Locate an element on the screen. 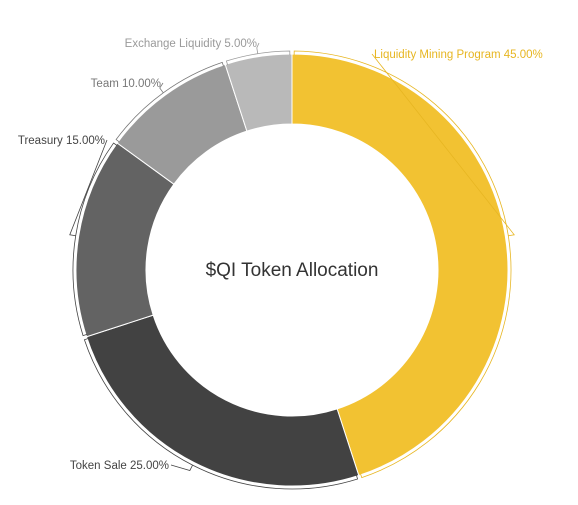 Image resolution: width=578 pixels, height=505 pixels. label-token-sale: Token Sale 25.00% is located at coordinates (119, 466).